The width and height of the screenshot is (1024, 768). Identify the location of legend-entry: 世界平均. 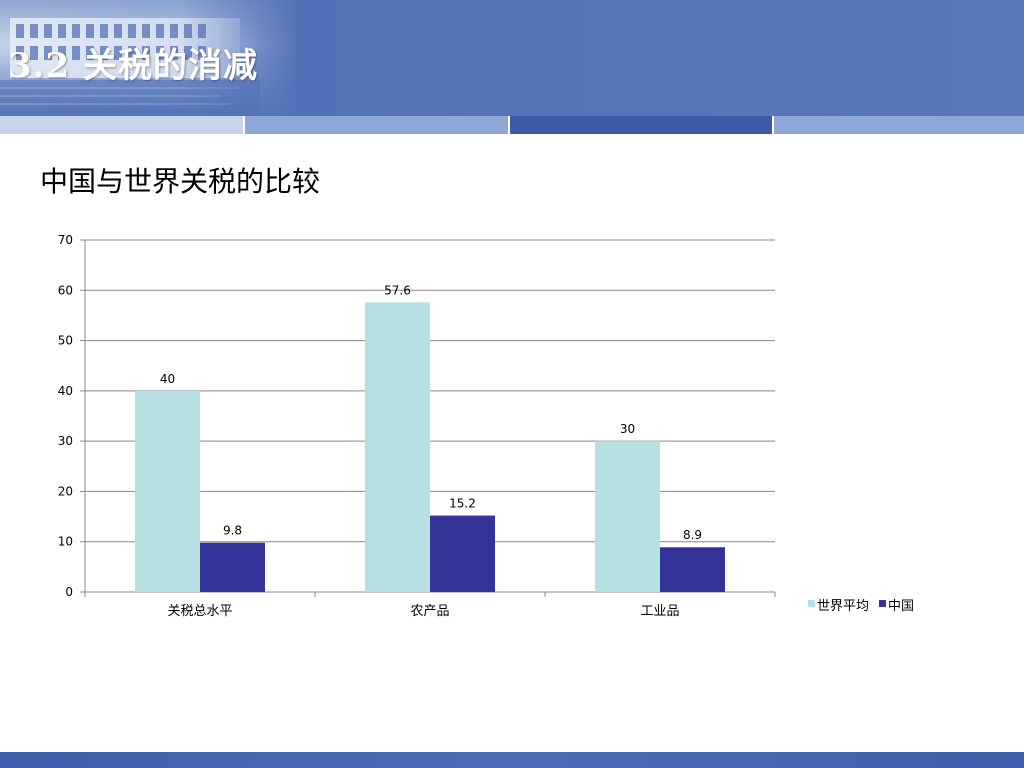
(843, 606).